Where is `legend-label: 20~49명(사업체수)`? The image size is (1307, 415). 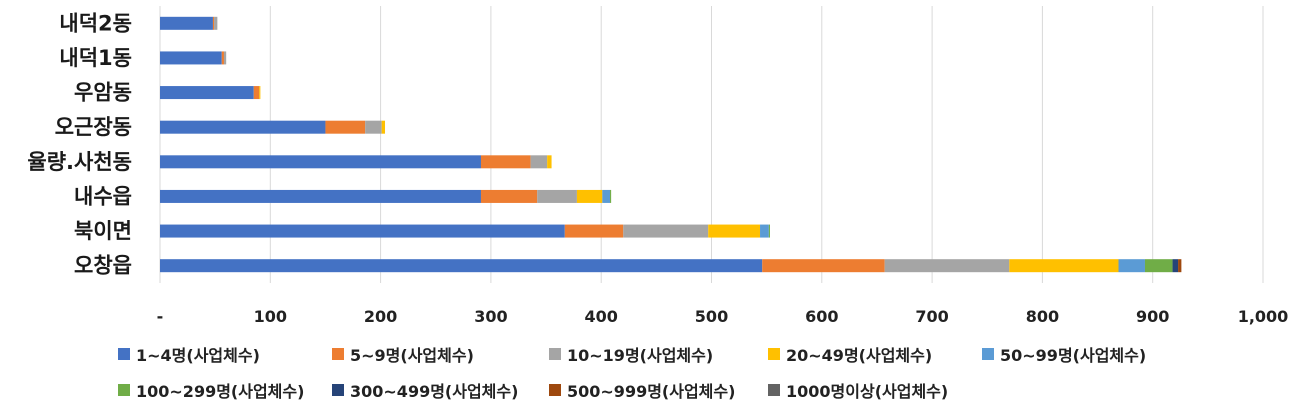 legend-label: 20~49명(사업체수) is located at coordinates (859, 355).